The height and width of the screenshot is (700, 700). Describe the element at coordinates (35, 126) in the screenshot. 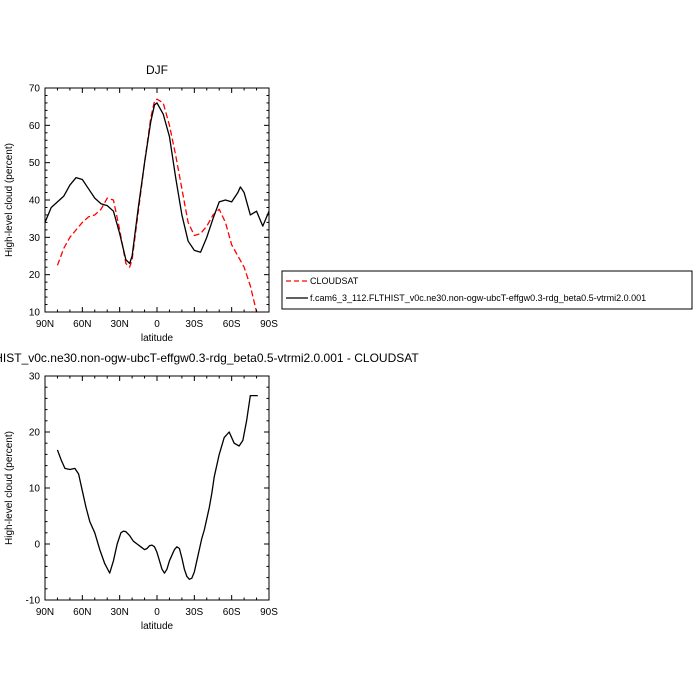

I see `y-tick-label: 60` at that location.